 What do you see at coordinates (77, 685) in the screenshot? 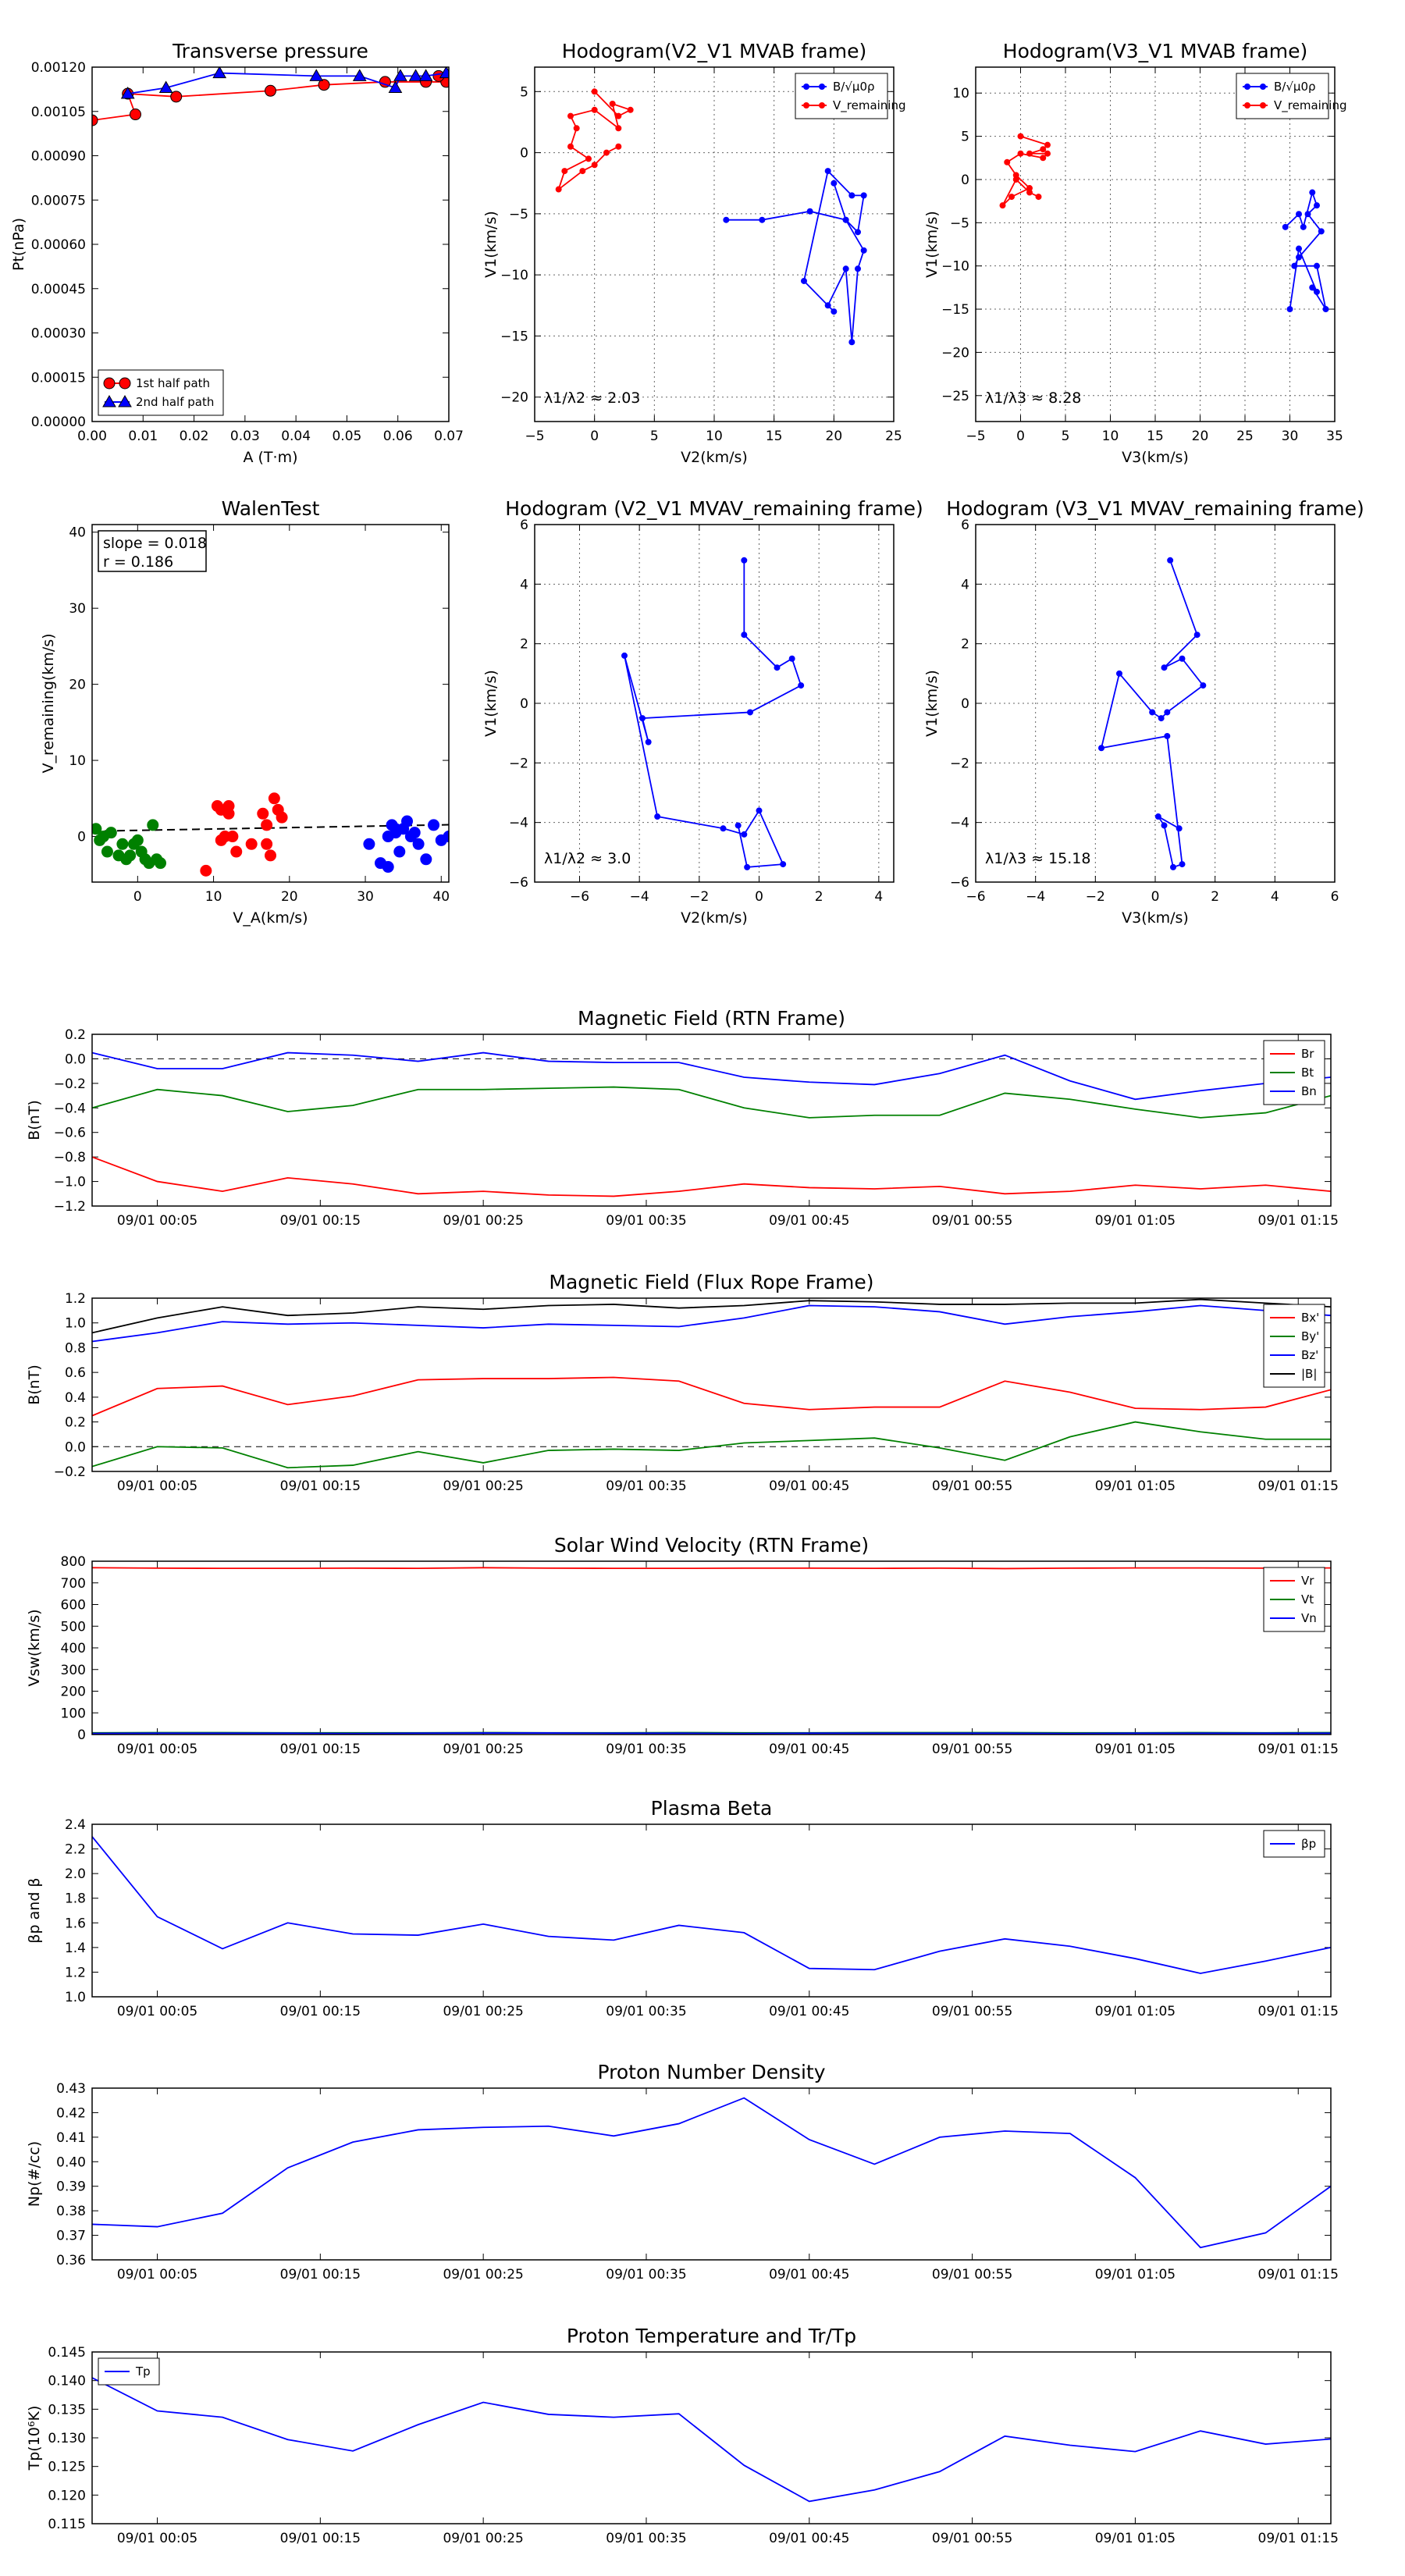
I see `y-tick-label: 20` at bounding box center [77, 685].